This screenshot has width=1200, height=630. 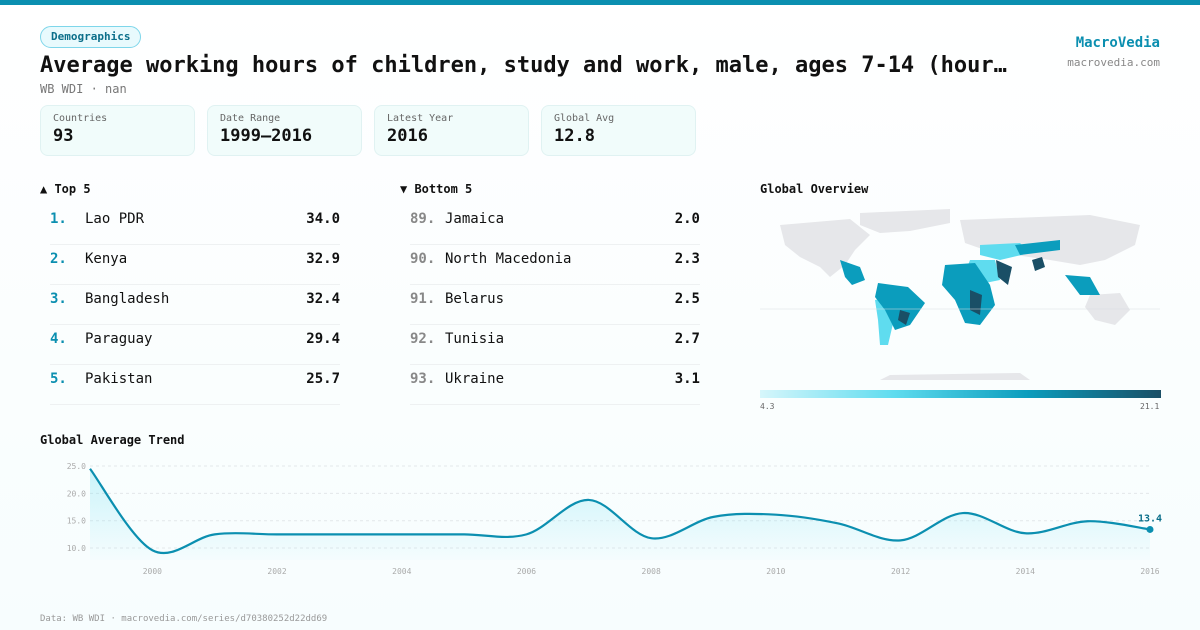 I want to click on country-name: Tunisia, so click(x=475, y=339).